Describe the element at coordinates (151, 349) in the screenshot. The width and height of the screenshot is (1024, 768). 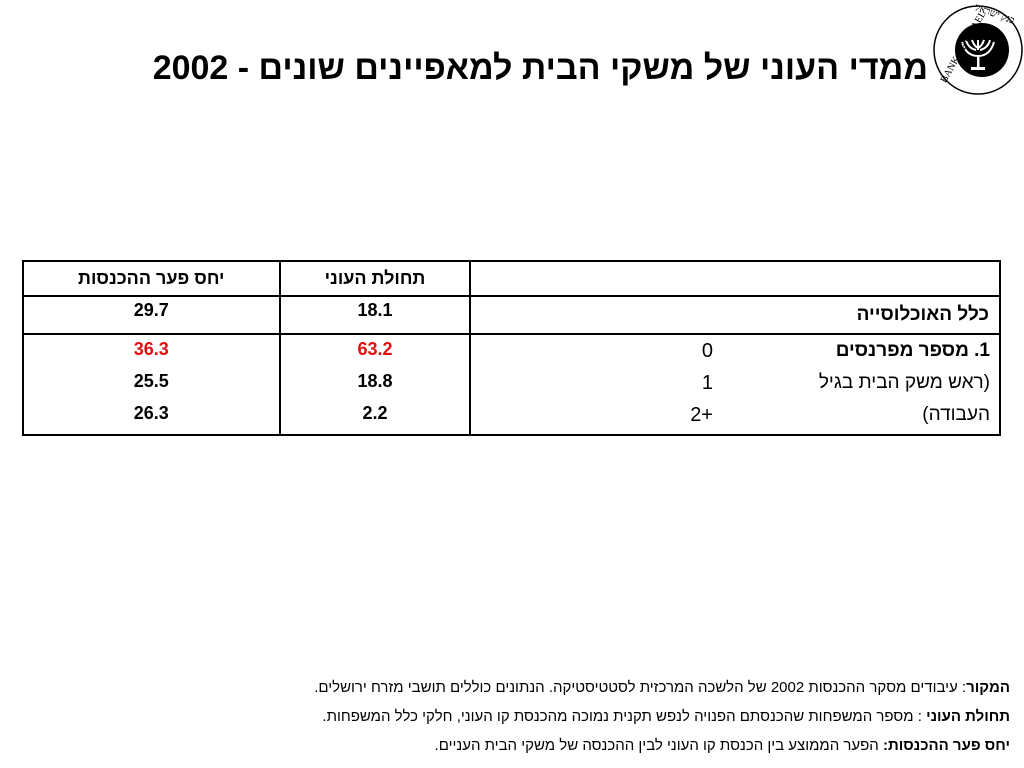
I see `cell-value: 36.3` at that location.